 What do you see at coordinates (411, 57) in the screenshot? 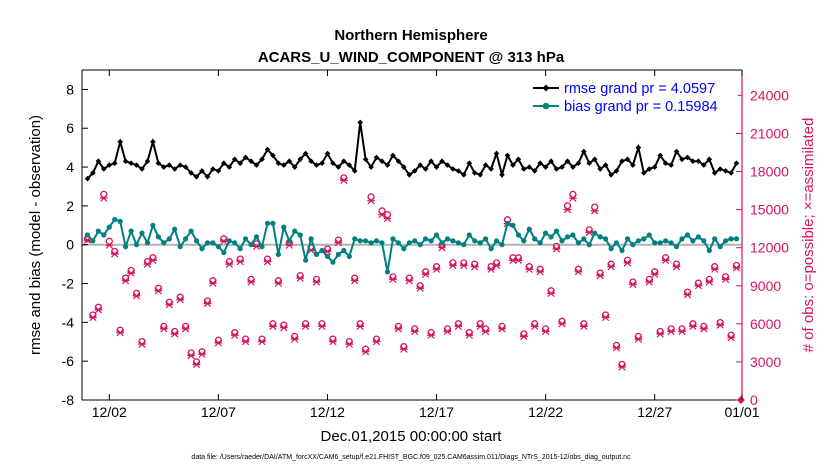
I see `chart-subtitle: ACARS_U_WIND_COMPONENT @ 313 hPa` at bounding box center [411, 57].